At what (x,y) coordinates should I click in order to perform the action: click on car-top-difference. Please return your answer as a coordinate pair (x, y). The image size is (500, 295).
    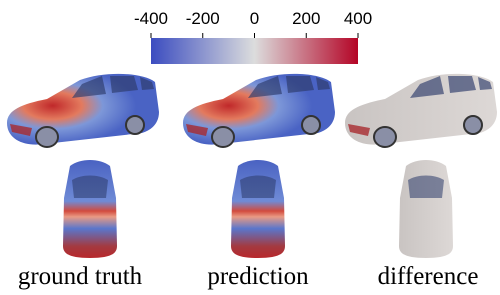
    Looking at the image, I should click on (426, 209).